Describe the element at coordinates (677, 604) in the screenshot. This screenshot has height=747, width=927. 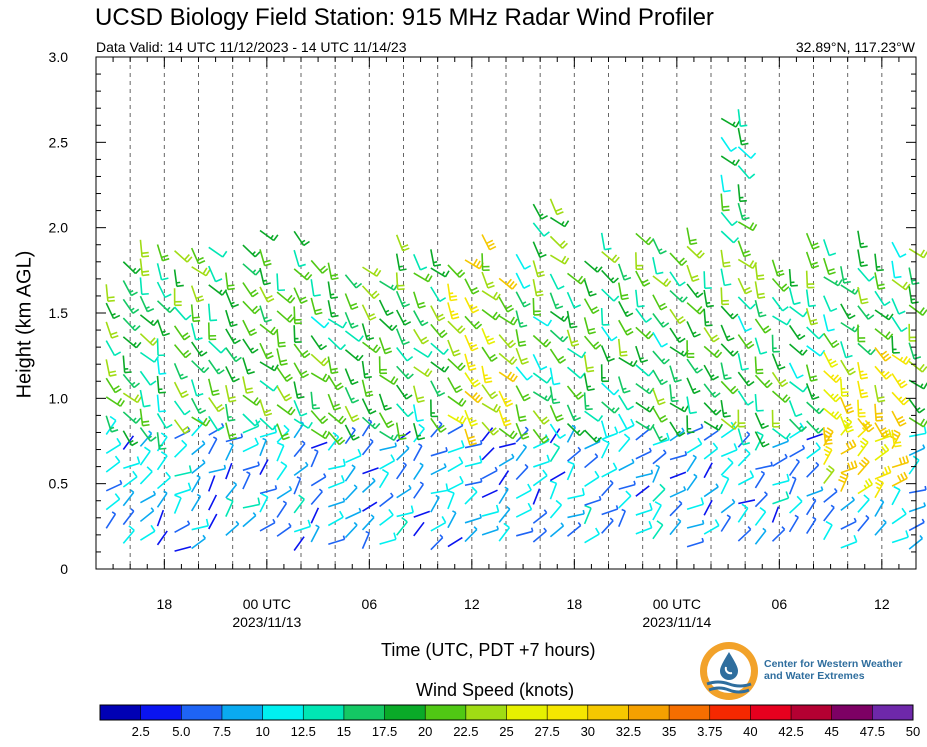
I see `x-tick-label: 00 UTC` at that location.